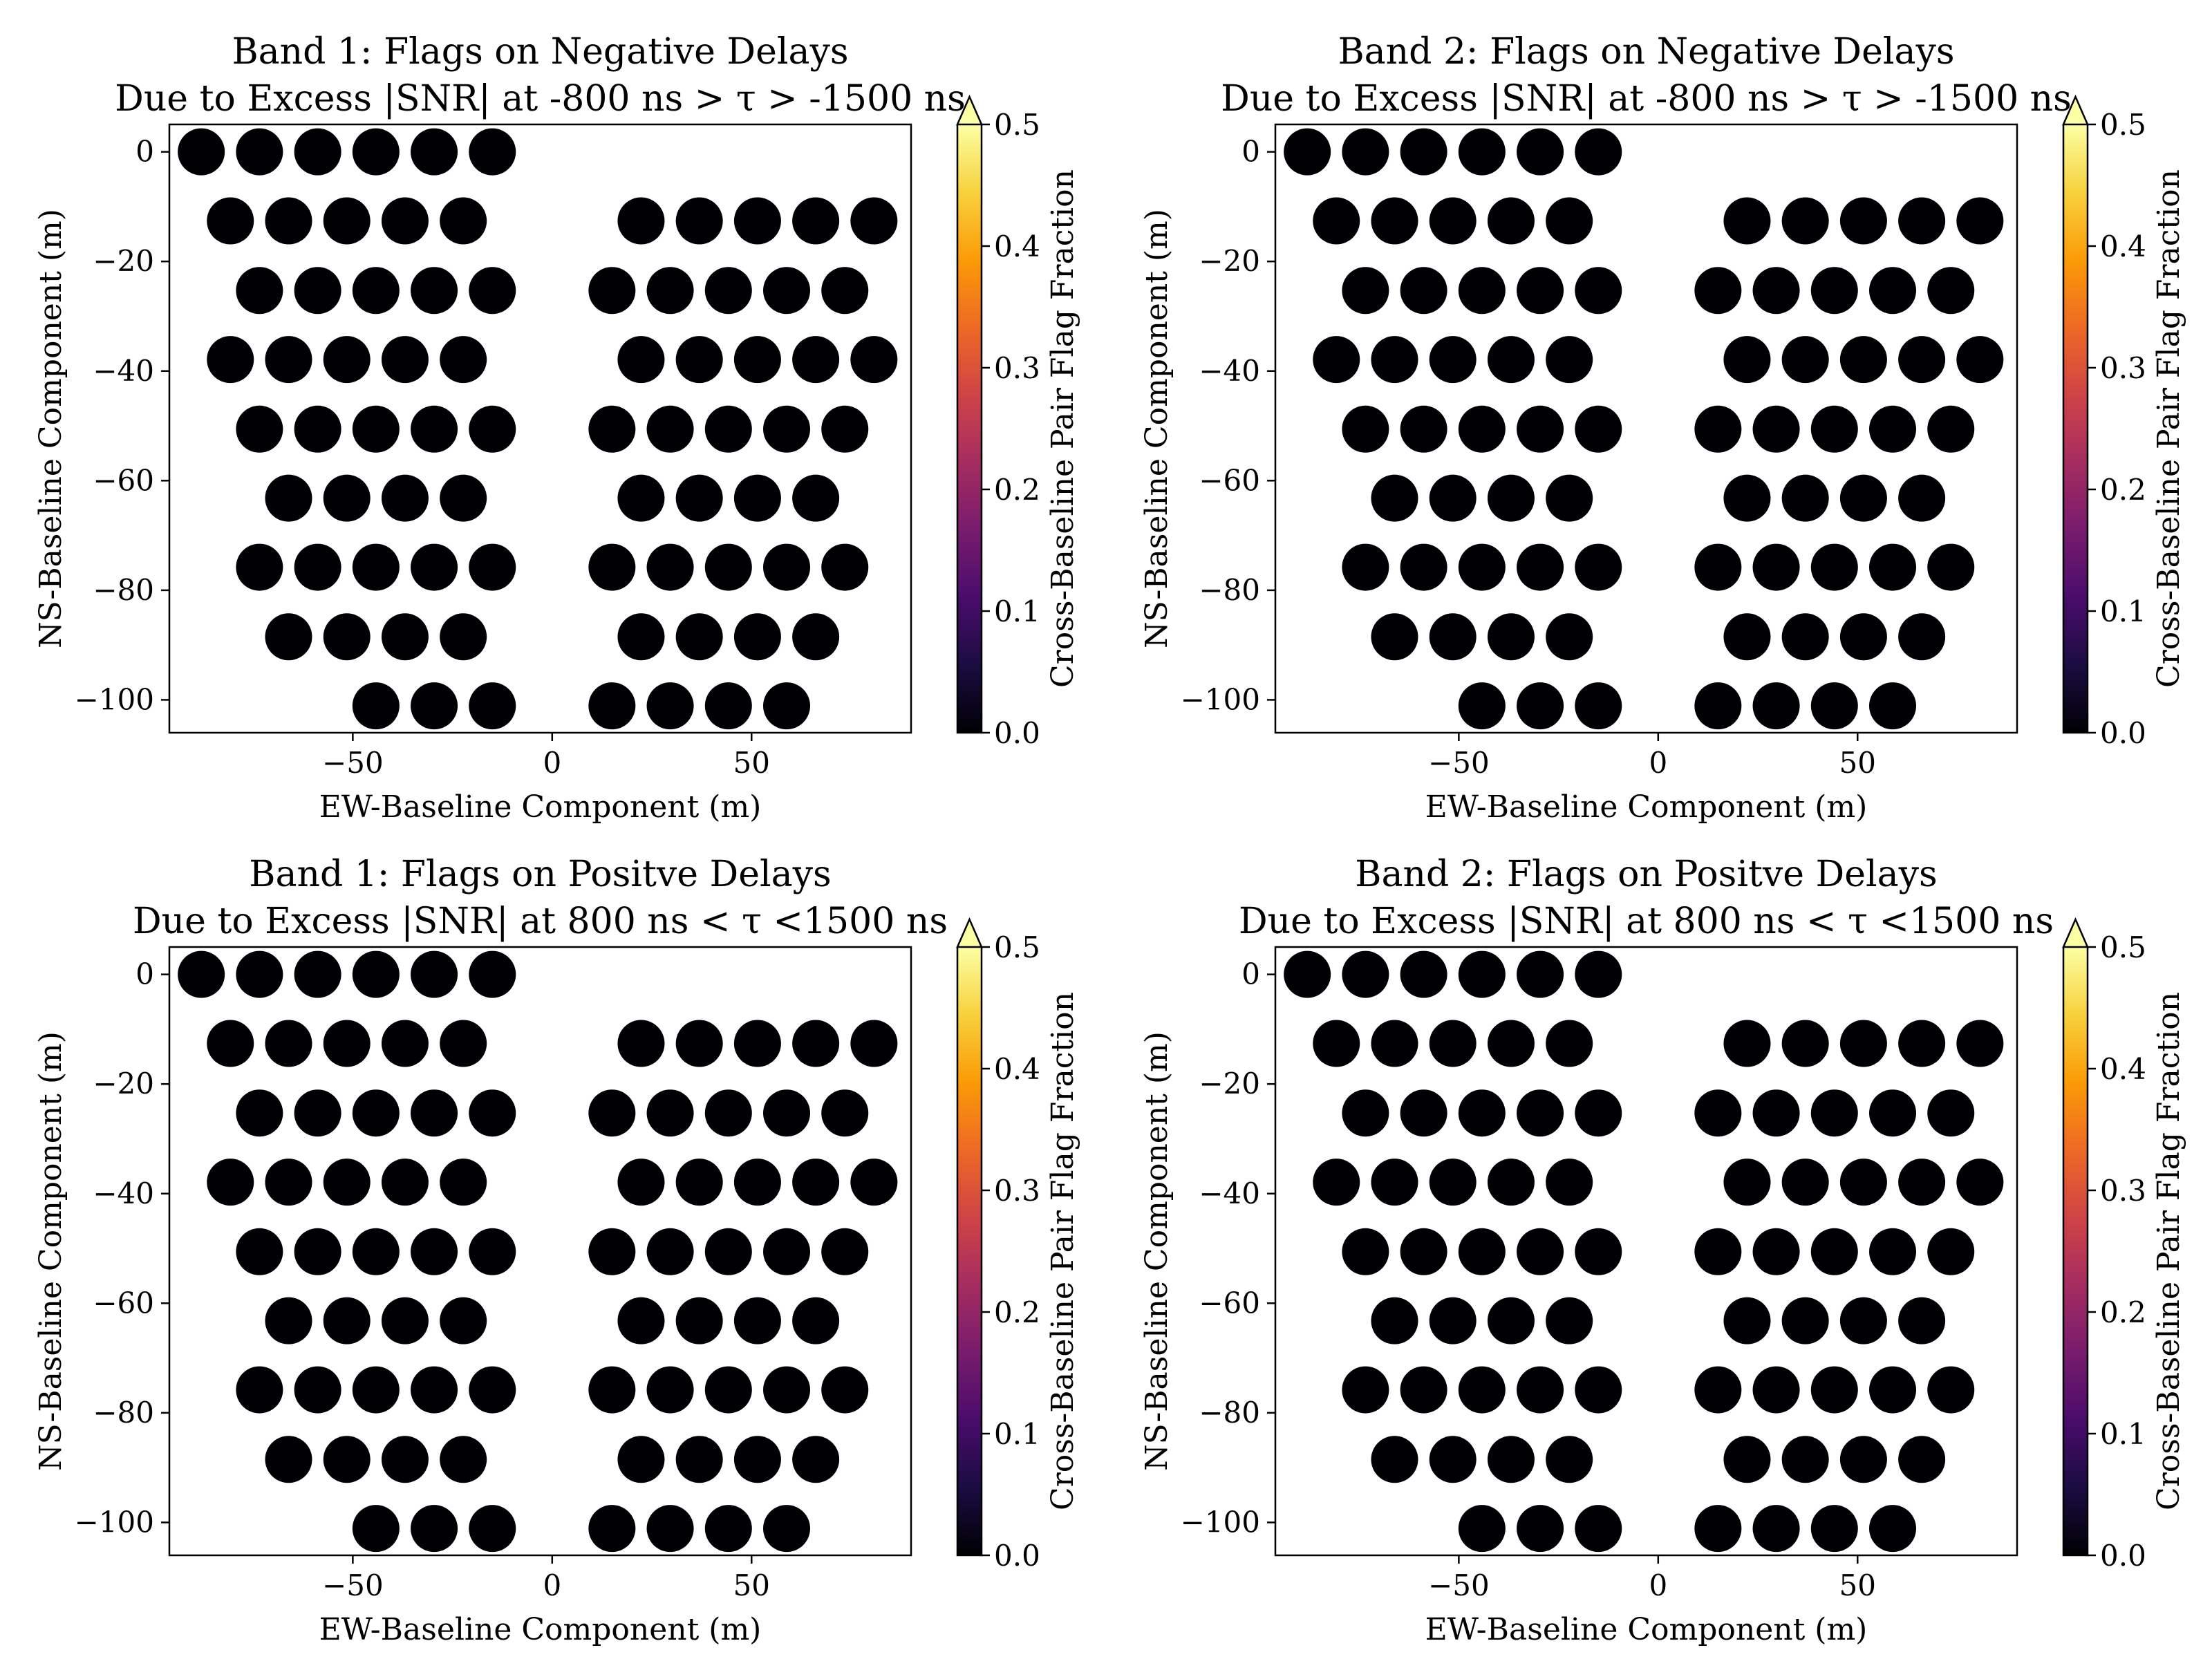  What do you see at coordinates (1017, 1556) in the screenshot?
I see `colorbar-tick-label: 0.0` at bounding box center [1017, 1556].